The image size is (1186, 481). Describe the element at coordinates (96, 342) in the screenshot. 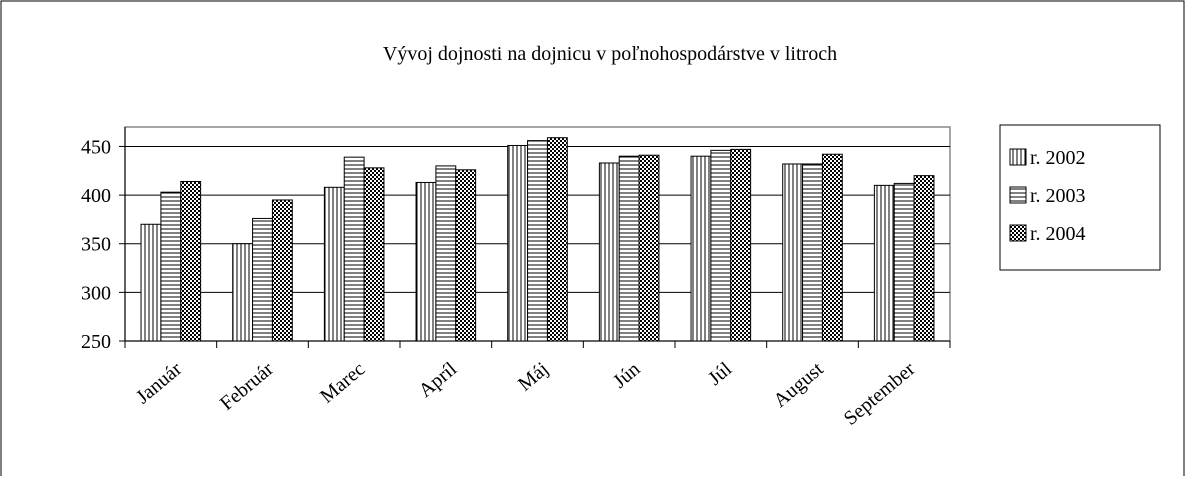

I see `y-tick-label: 250` at that location.